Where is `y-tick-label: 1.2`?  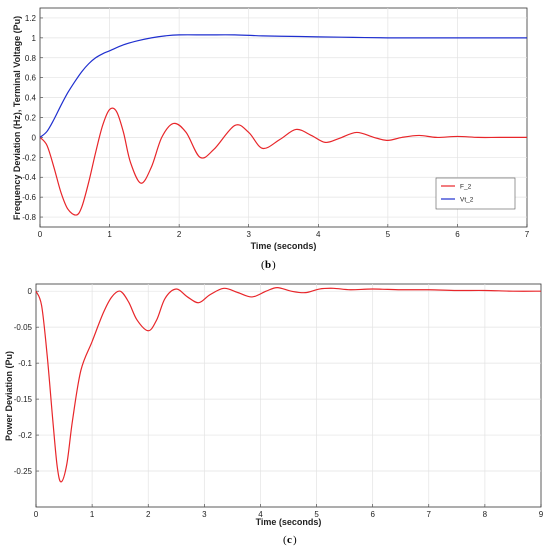
y-tick-label: 1.2 is located at coordinates (31, 18).